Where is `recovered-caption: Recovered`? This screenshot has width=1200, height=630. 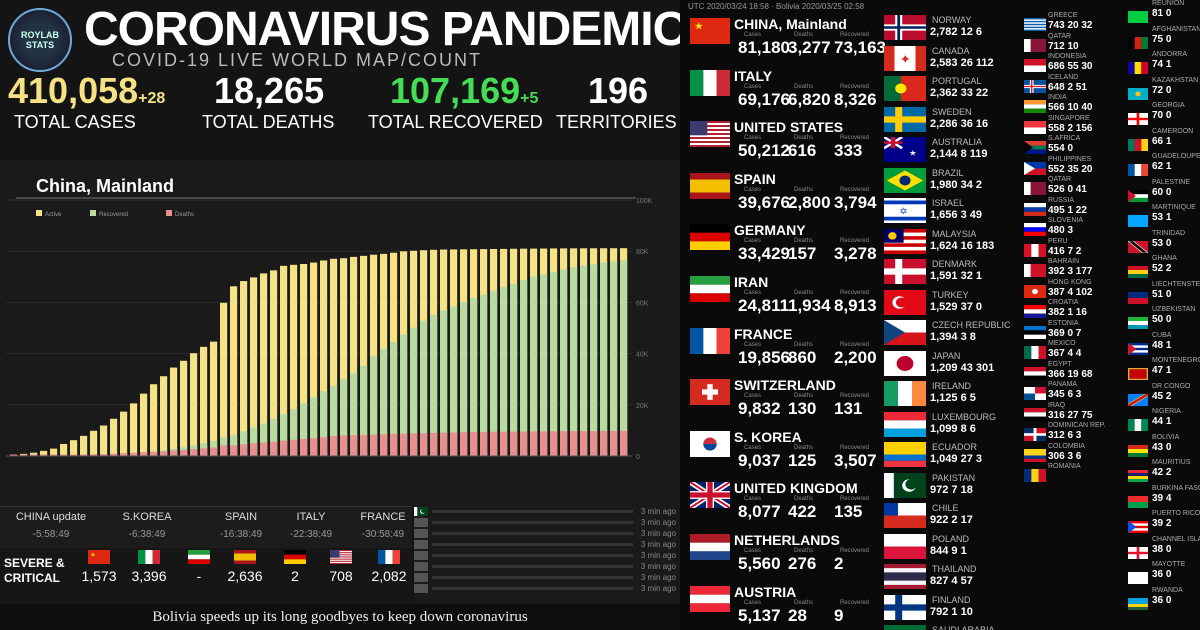 recovered-caption: Recovered is located at coordinates (855, 550).